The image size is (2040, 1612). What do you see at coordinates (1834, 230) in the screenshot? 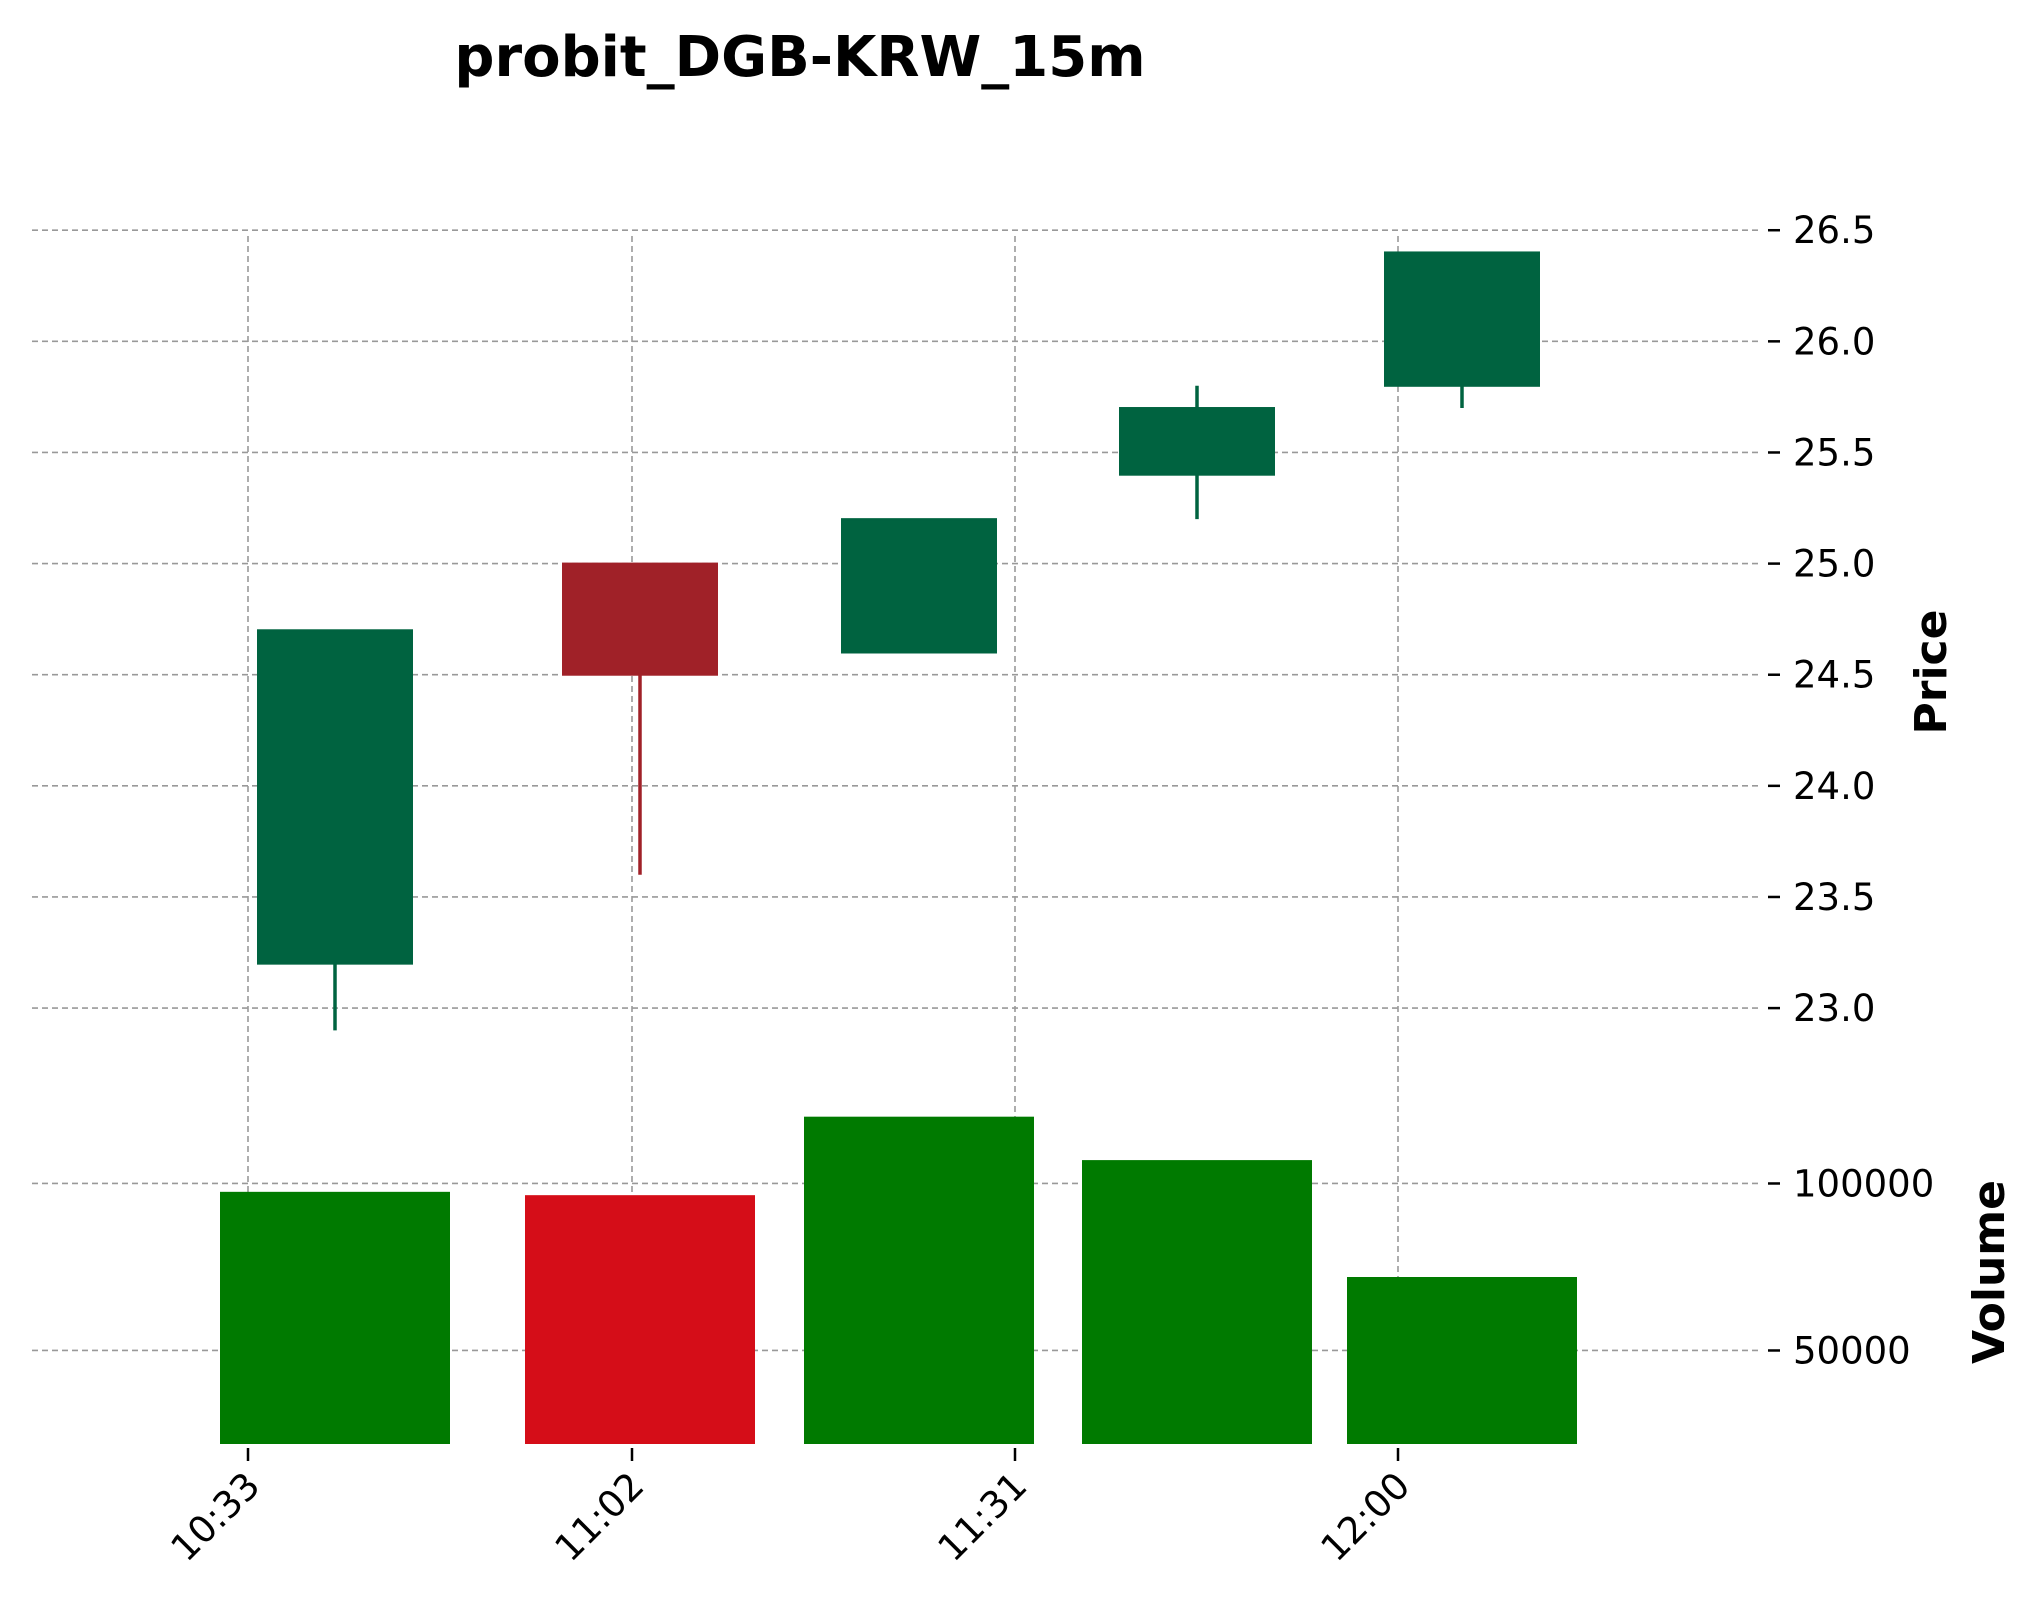
I see `price-tick-label: 26.5` at bounding box center [1834, 230].